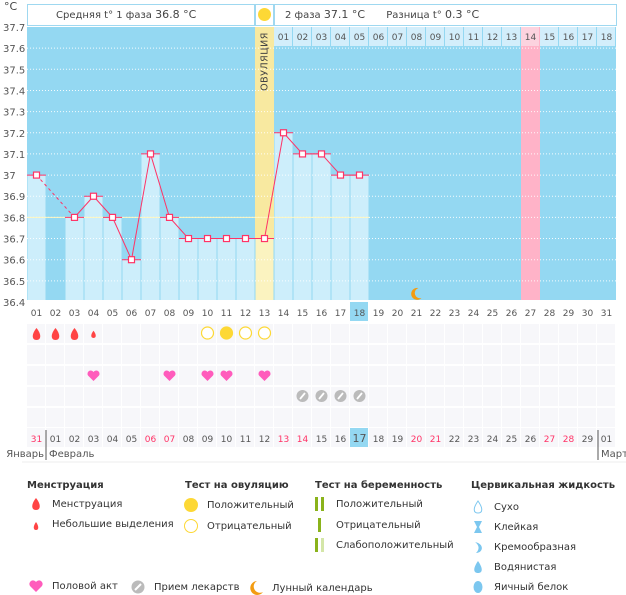 This screenshot has width=626, height=595. I want to click on calendar-date: 04, so click(113, 440).